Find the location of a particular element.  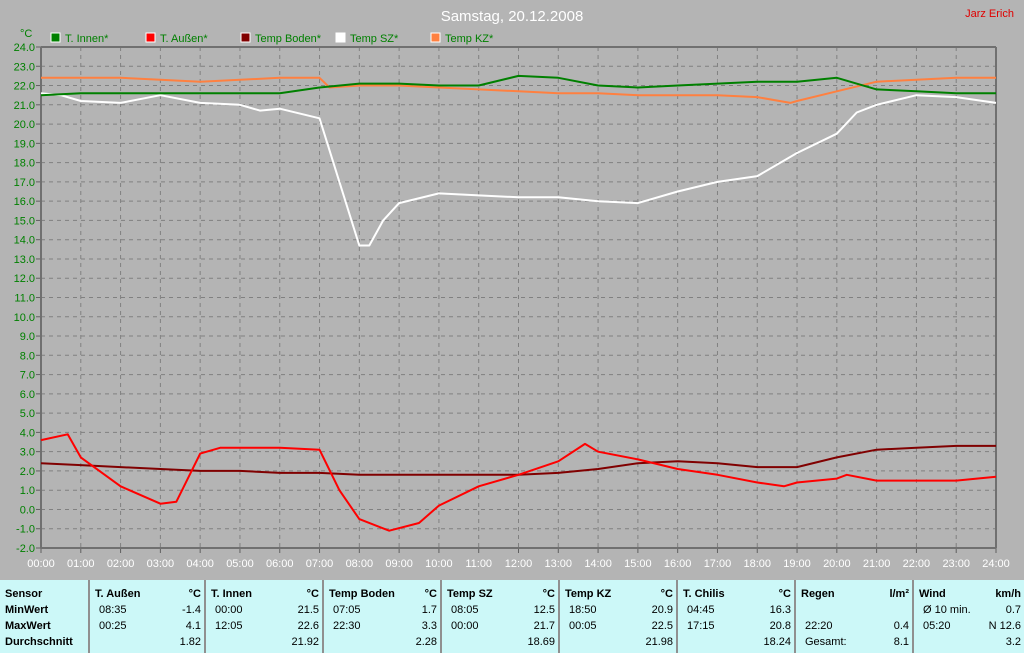

table-cell: 18.24 is located at coordinates (777, 642).